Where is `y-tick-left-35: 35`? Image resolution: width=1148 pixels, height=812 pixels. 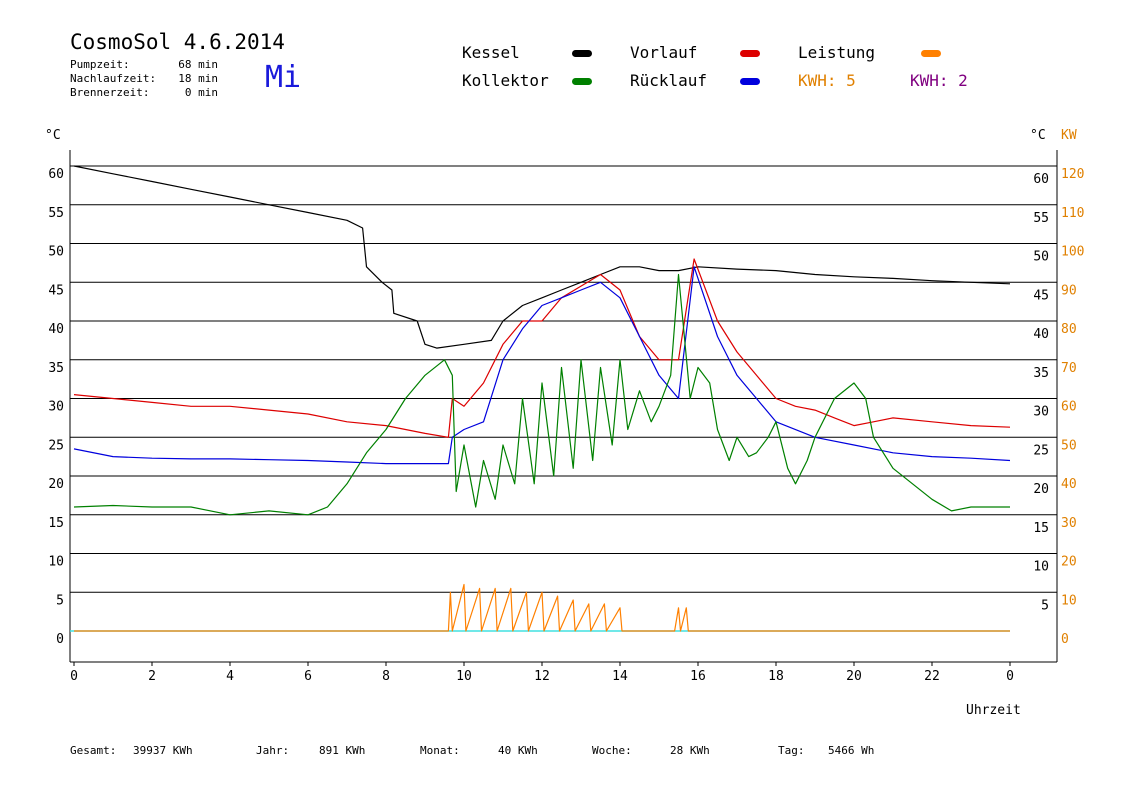 y-tick-left-35: 35 is located at coordinates (56, 368).